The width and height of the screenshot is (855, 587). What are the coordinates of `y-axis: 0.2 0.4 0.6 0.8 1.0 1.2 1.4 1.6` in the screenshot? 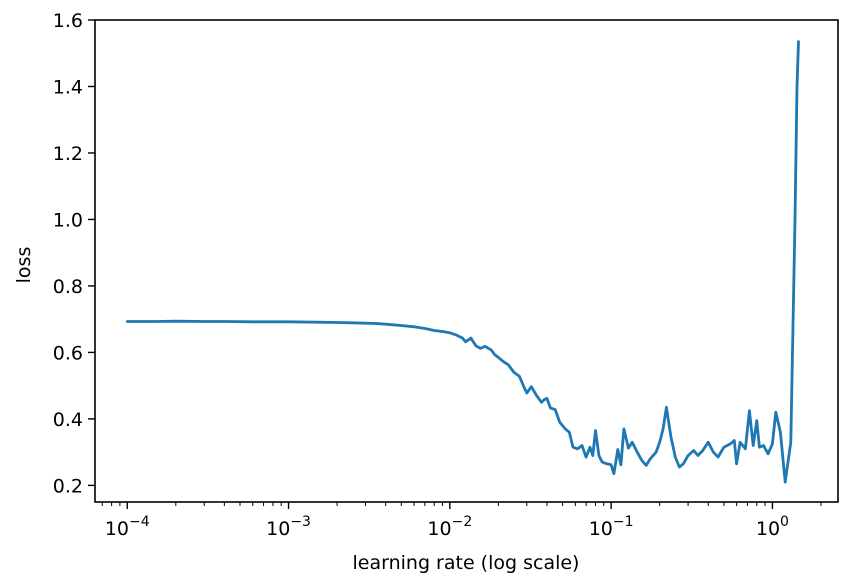 It's located at (74, 253).